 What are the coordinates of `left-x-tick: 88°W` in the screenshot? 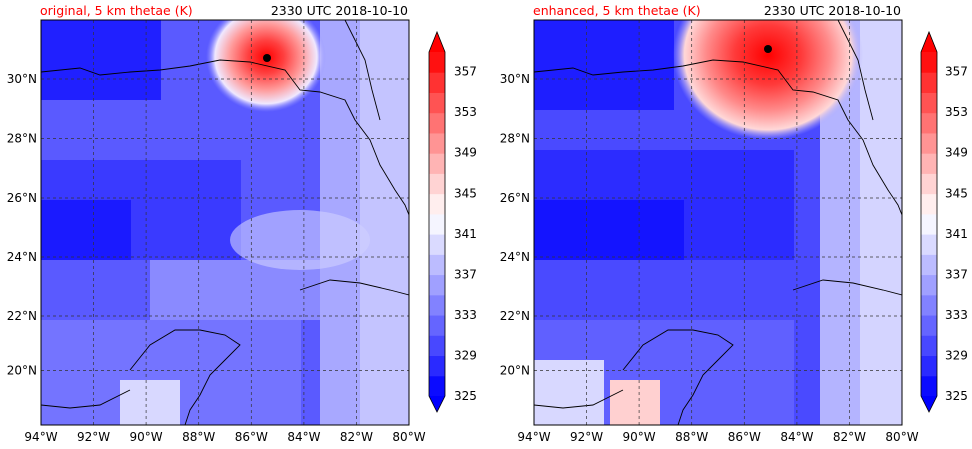 It's located at (198, 437).